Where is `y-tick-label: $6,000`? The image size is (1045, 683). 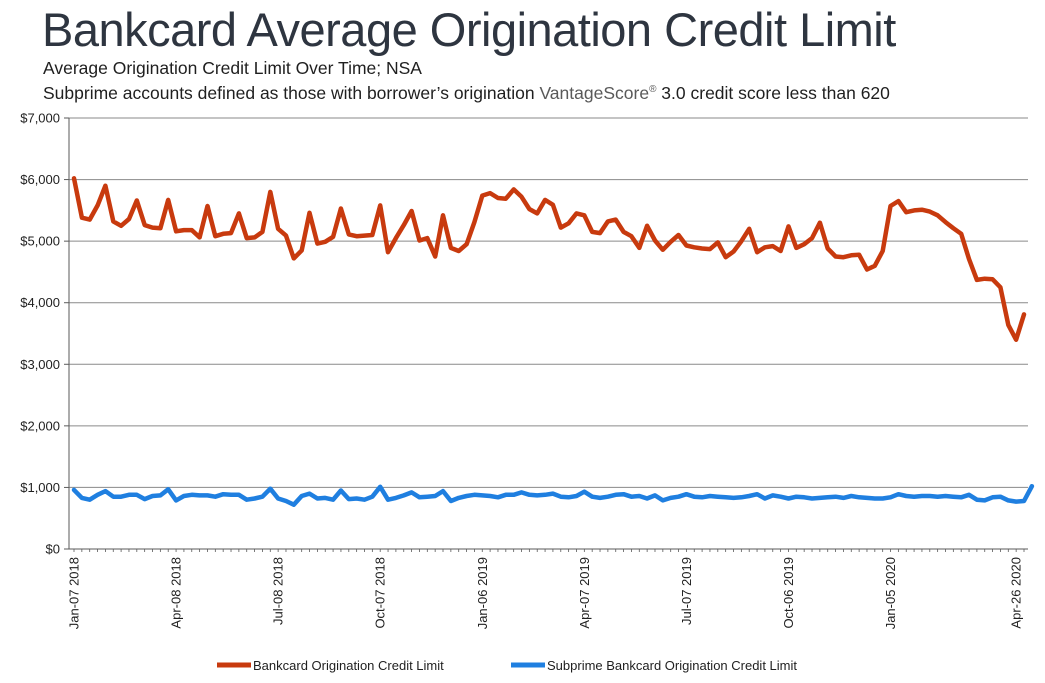
y-tick-label: $6,000 is located at coordinates (40, 179).